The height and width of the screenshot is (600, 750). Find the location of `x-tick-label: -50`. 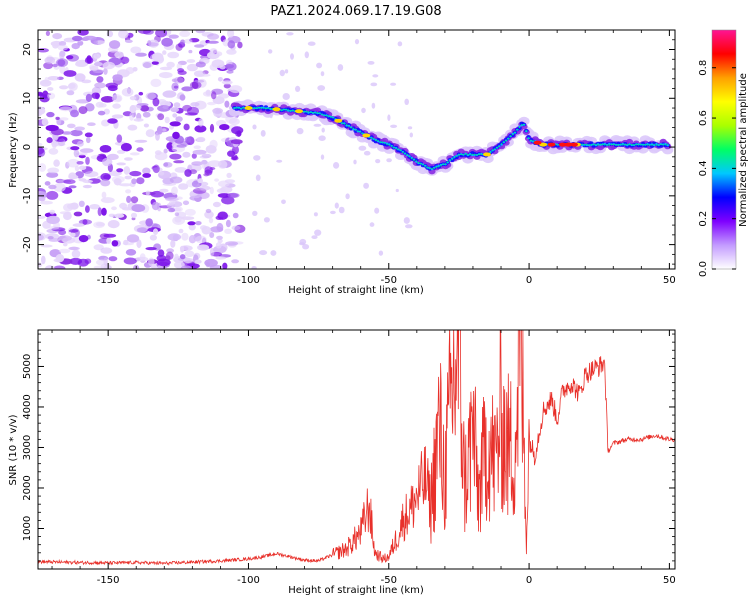

x-tick-label: -50 is located at coordinates (389, 280).